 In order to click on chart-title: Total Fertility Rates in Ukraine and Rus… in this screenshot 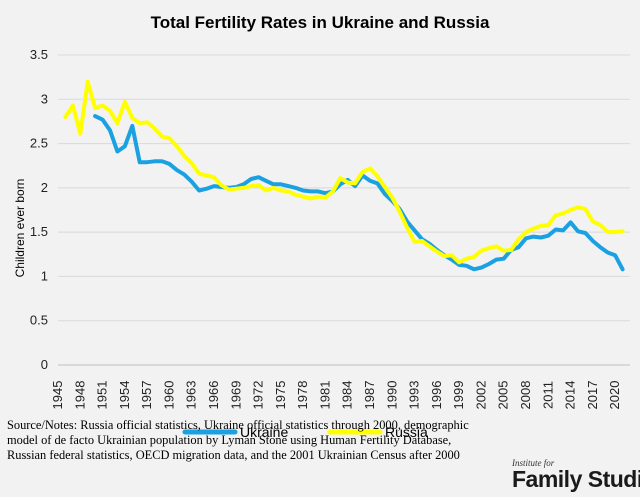, I will do `click(320, 22)`.